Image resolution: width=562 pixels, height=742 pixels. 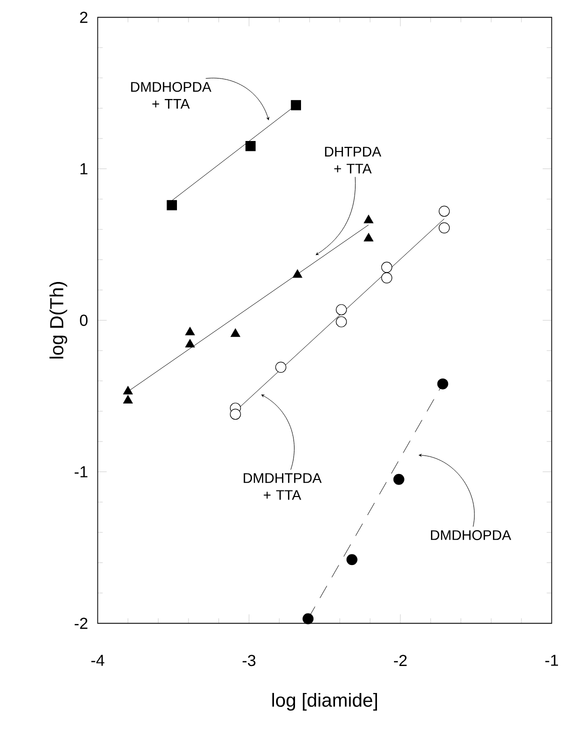 I want to click on y-axis-title: log D(Th), so click(x=58, y=320).